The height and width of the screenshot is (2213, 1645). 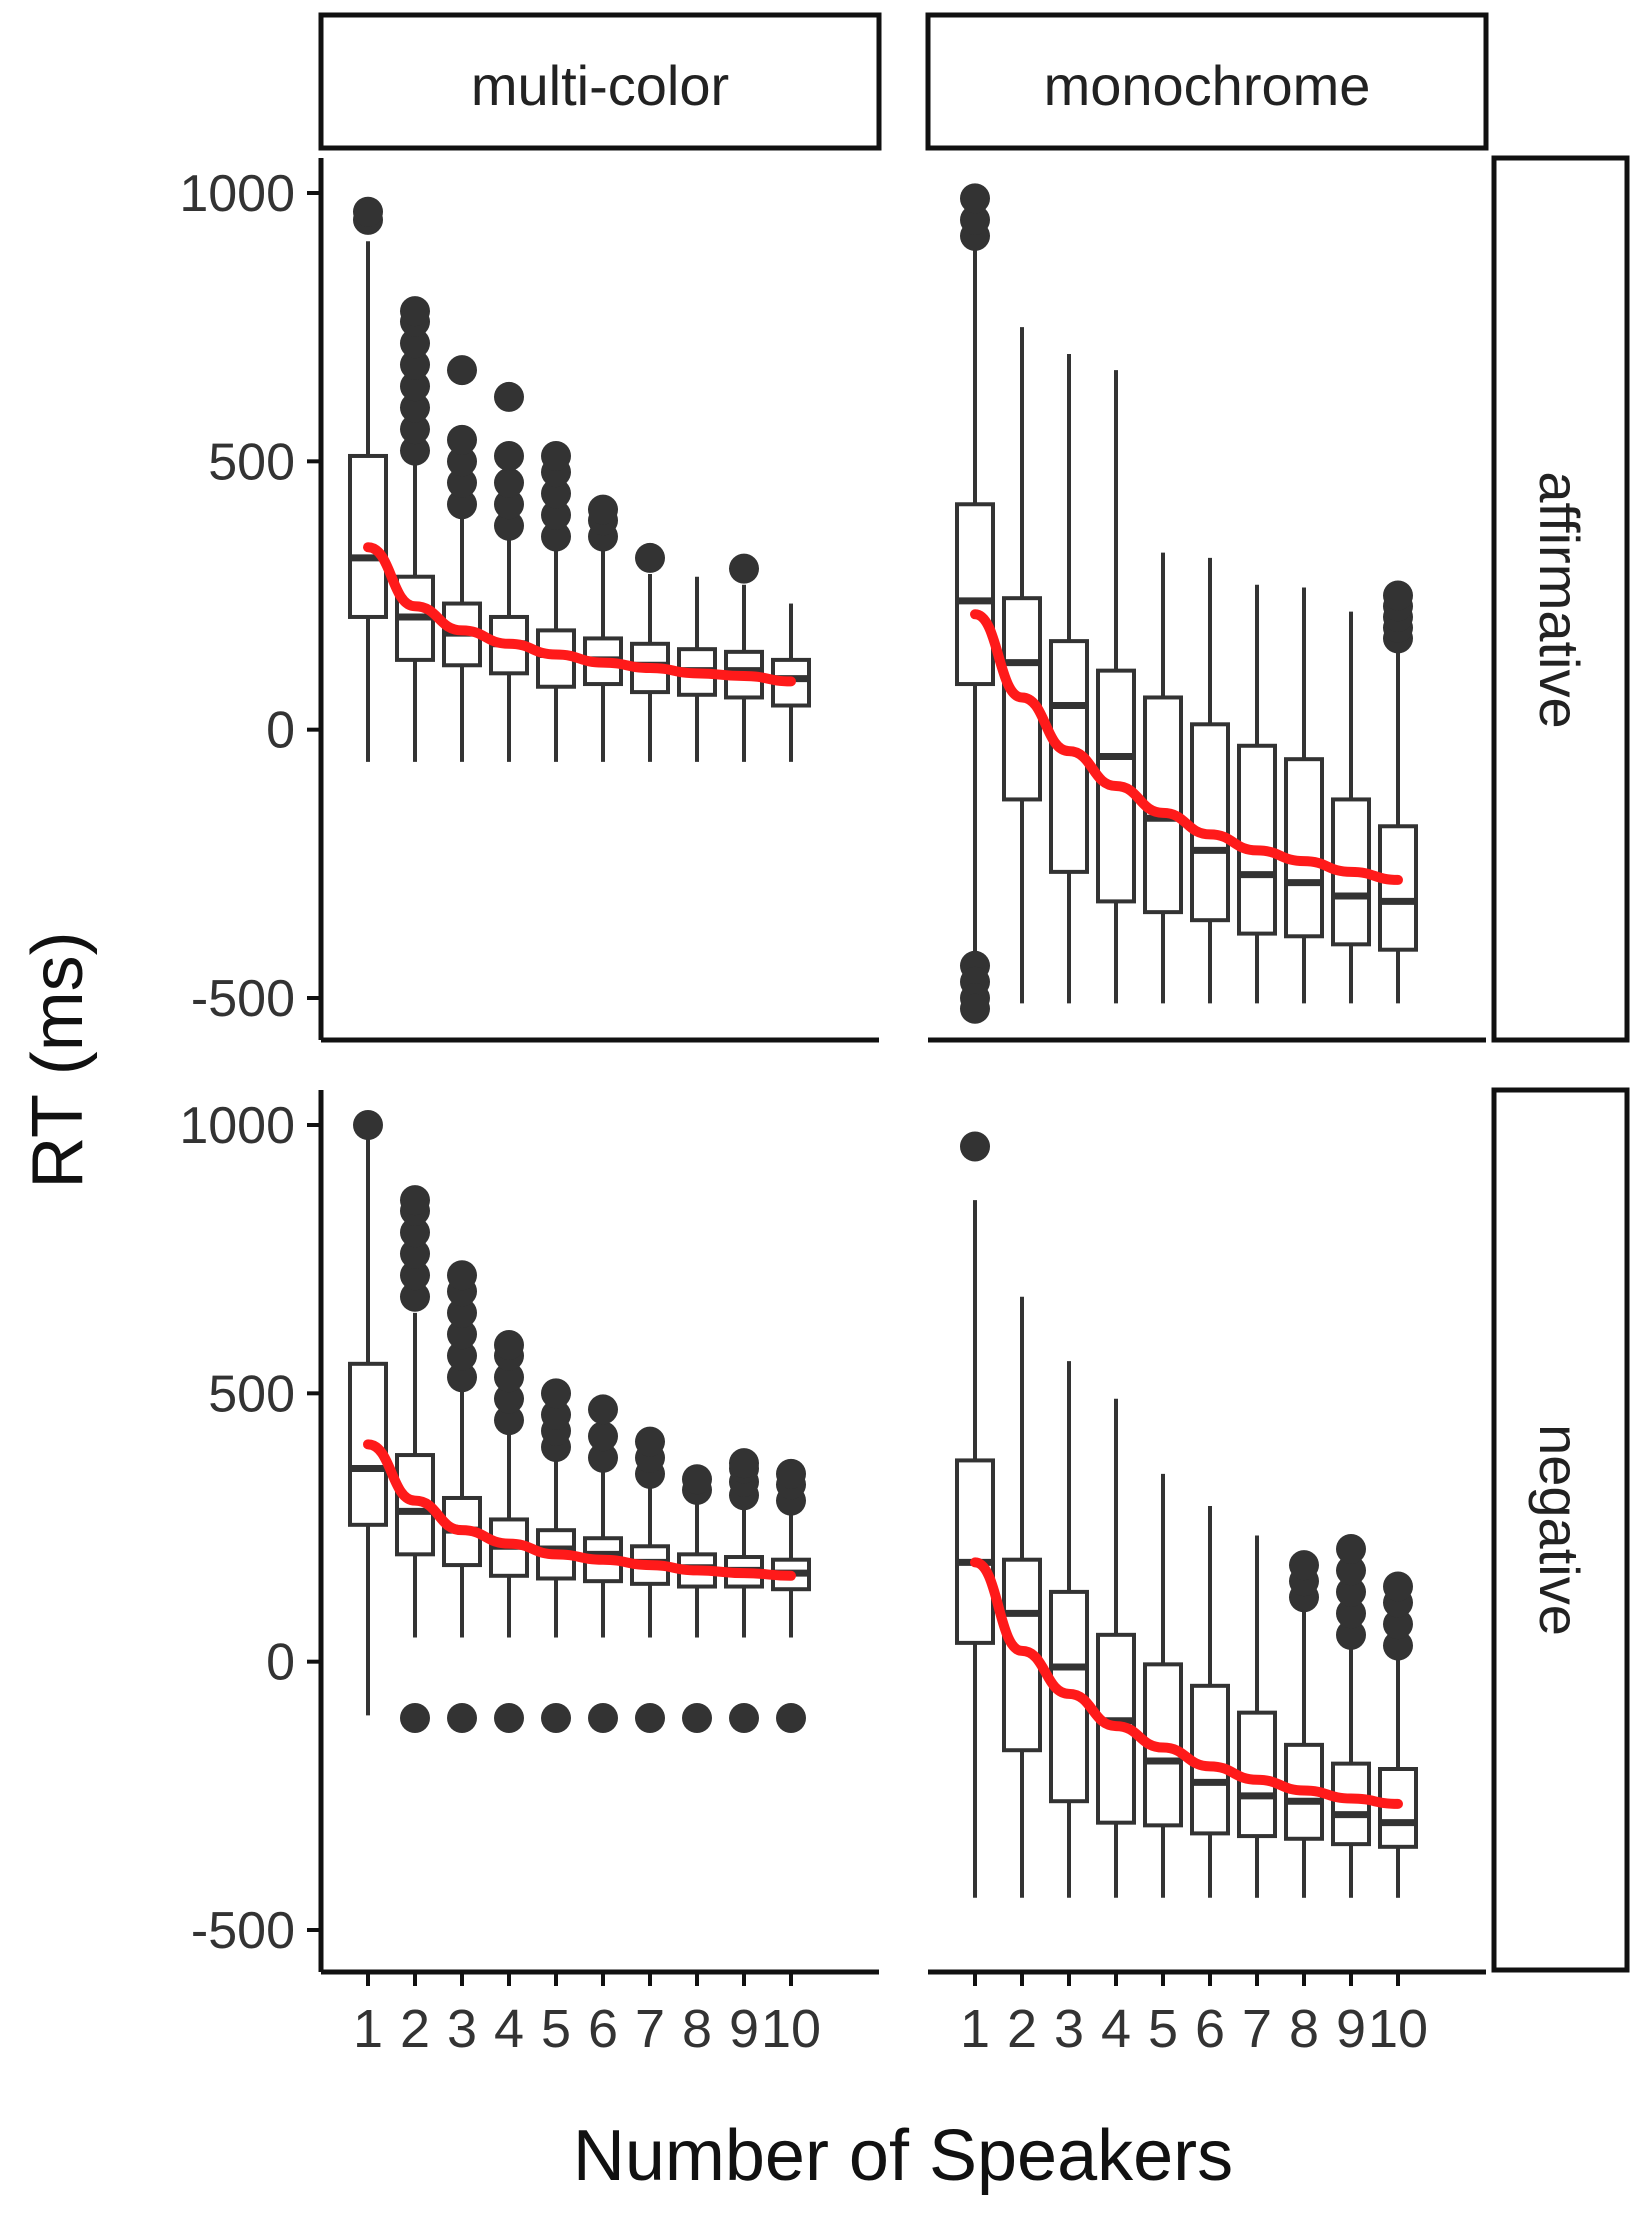 I want to click on x-tick-label: 2, so click(x=415, y=2029).